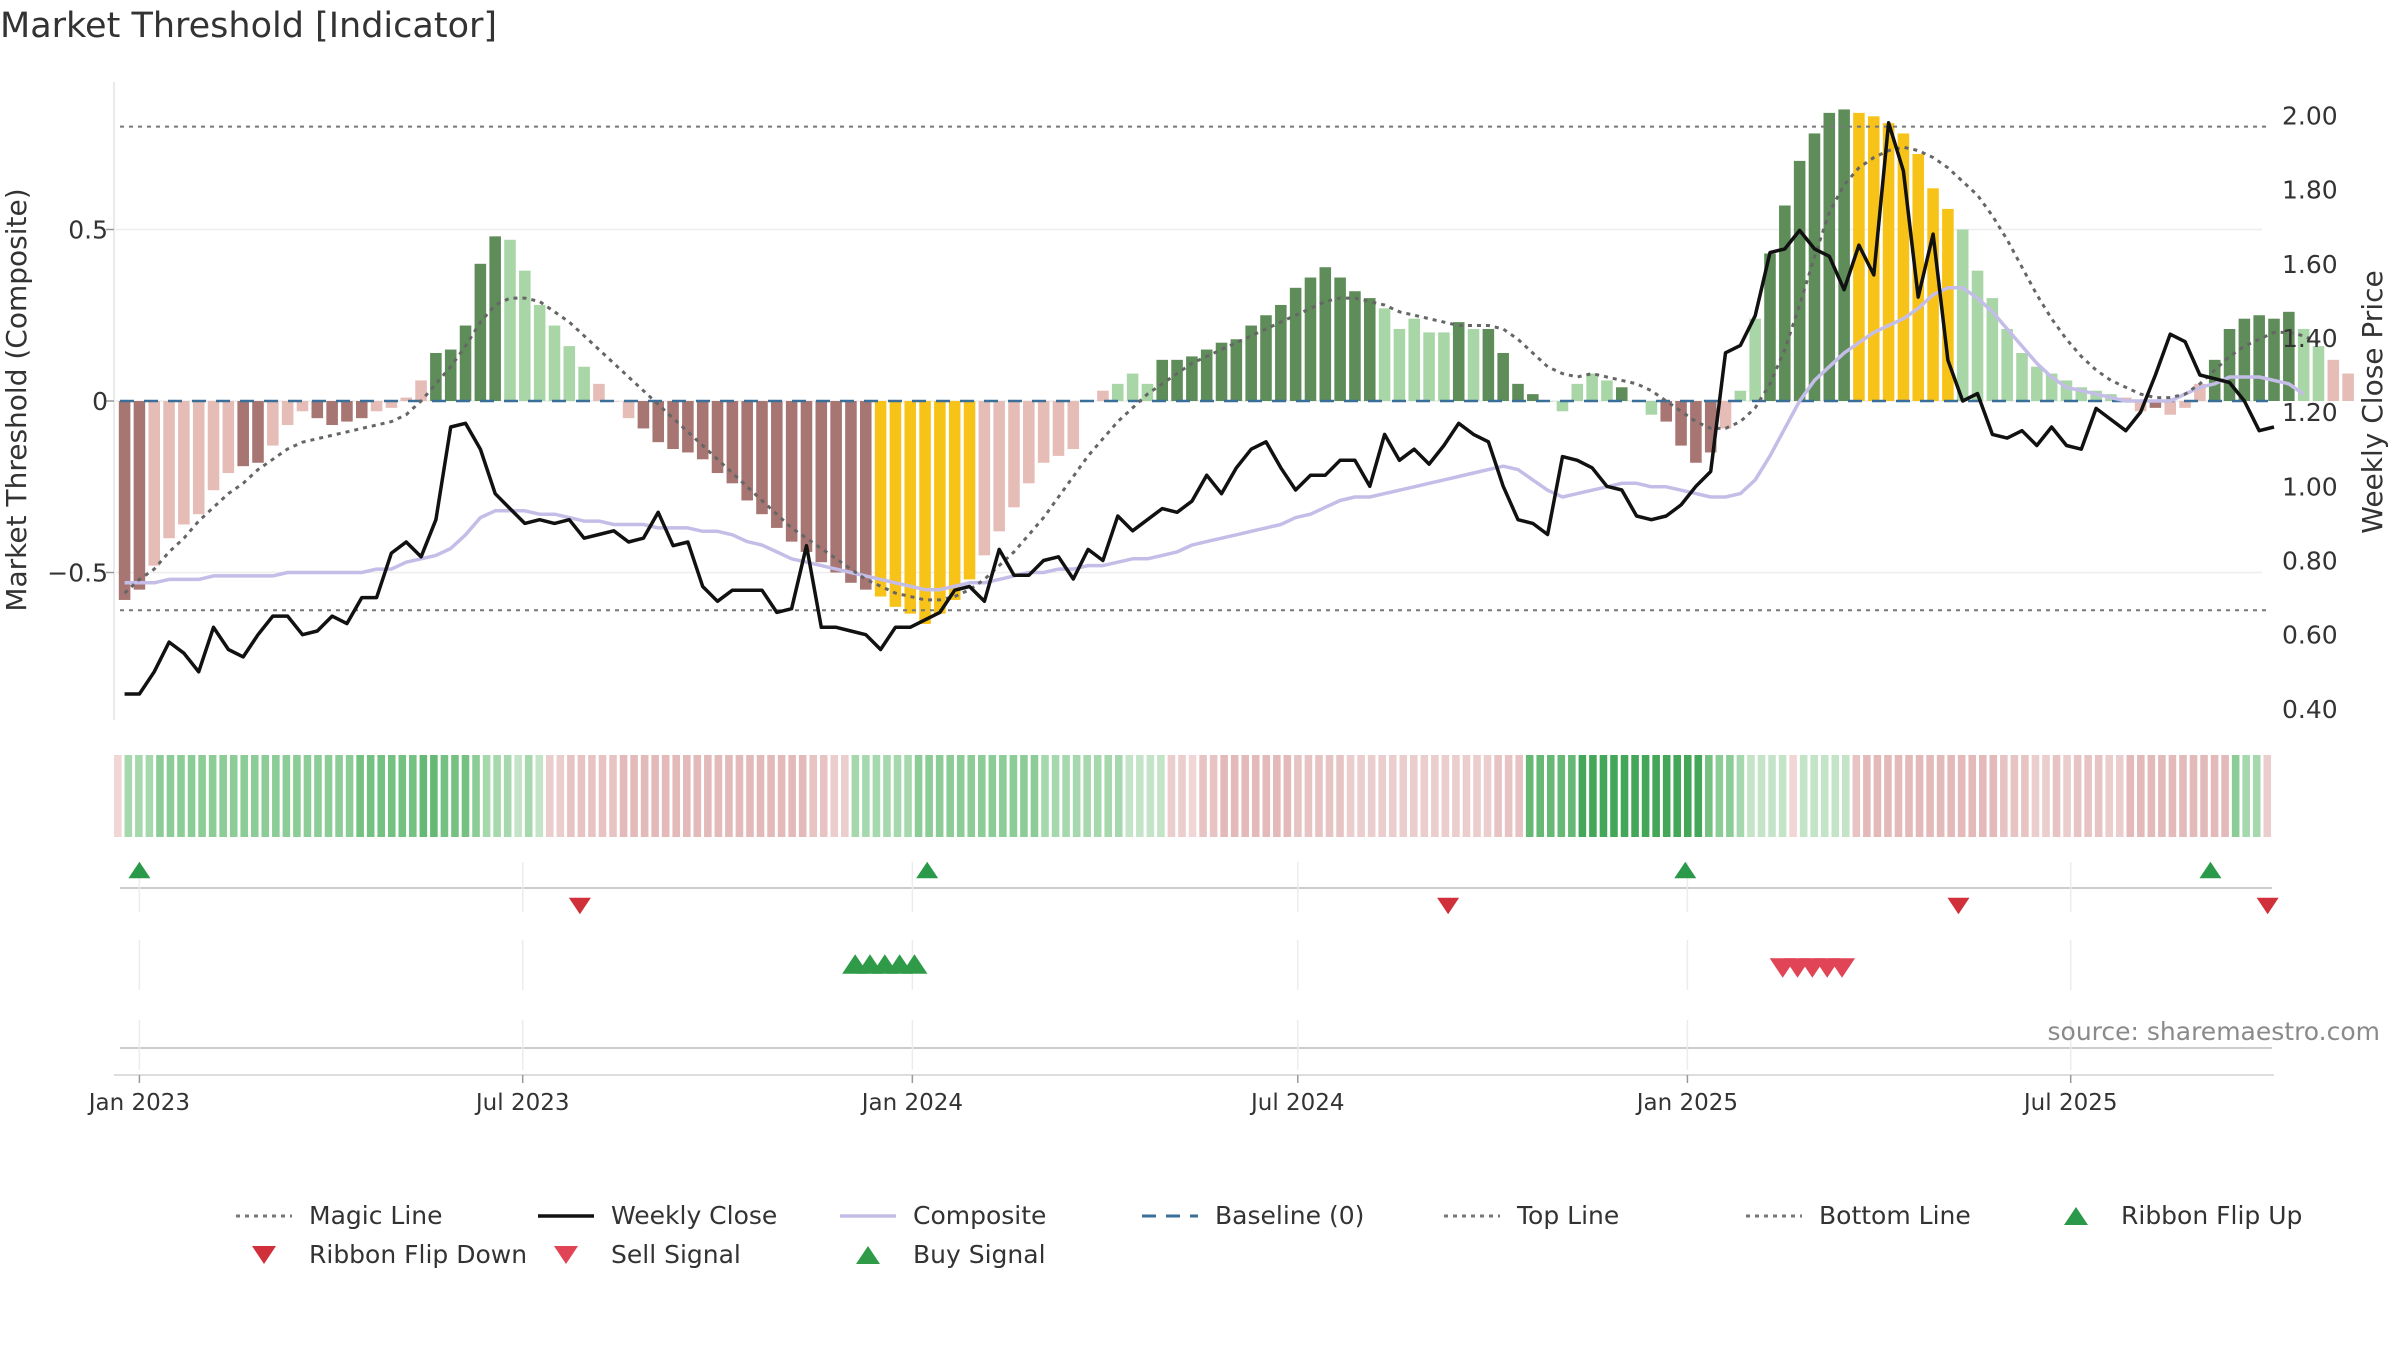 The width and height of the screenshot is (2400, 1350). I want to click on x-tick-label: Jan 2024, so click(911, 1103).